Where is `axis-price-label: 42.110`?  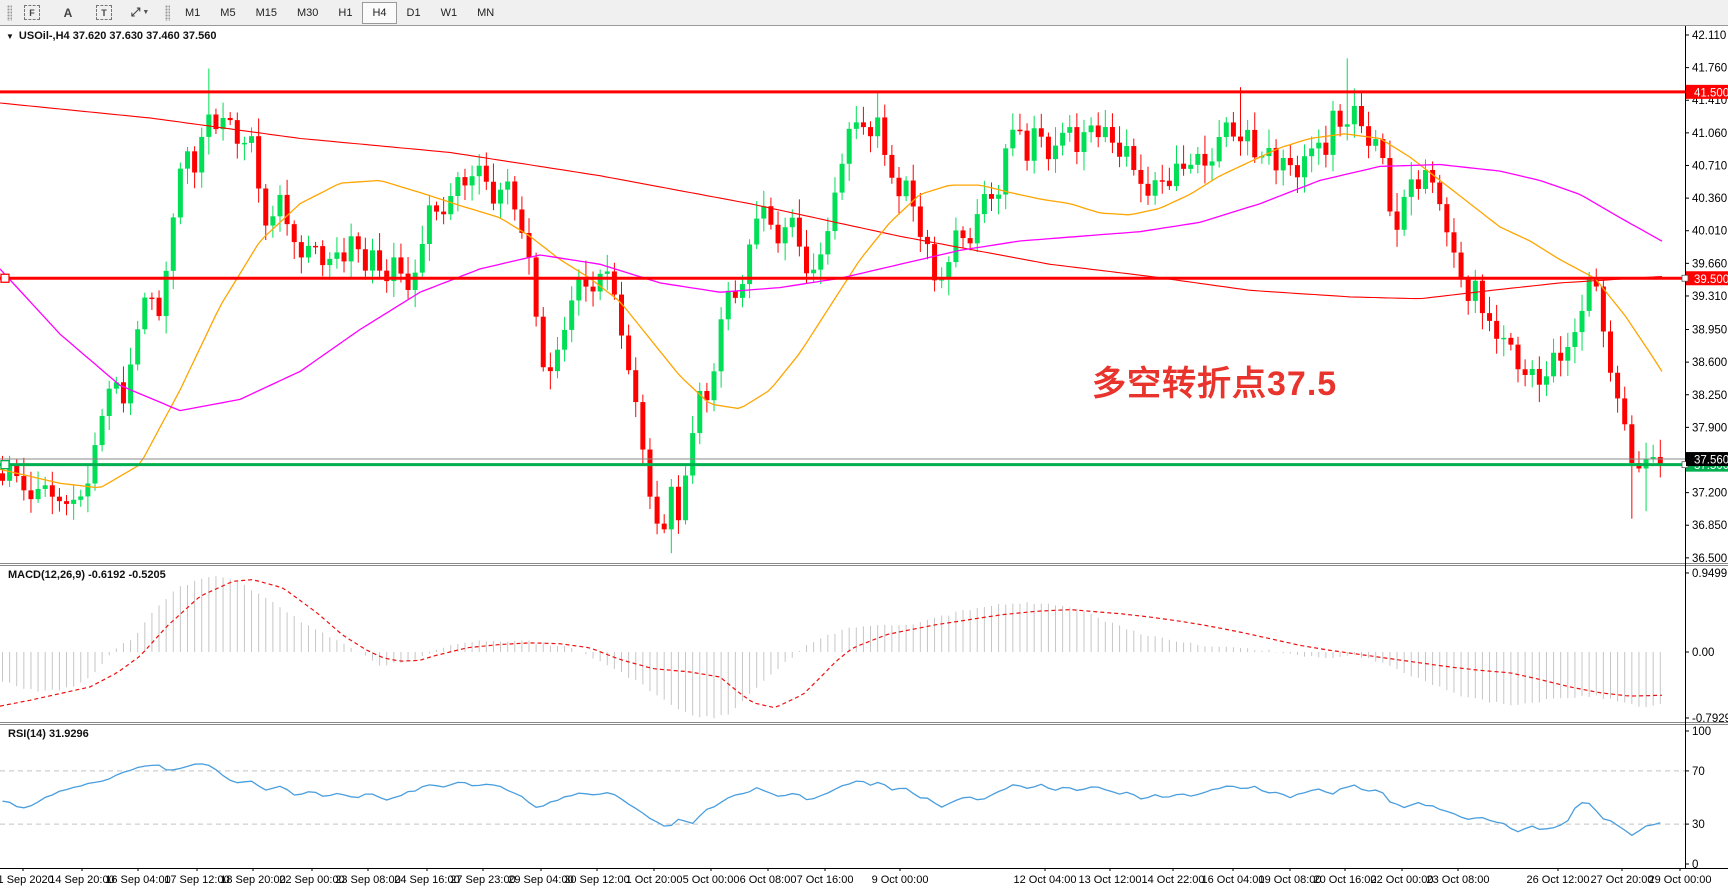 axis-price-label: 42.110 is located at coordinates (1709, 36).